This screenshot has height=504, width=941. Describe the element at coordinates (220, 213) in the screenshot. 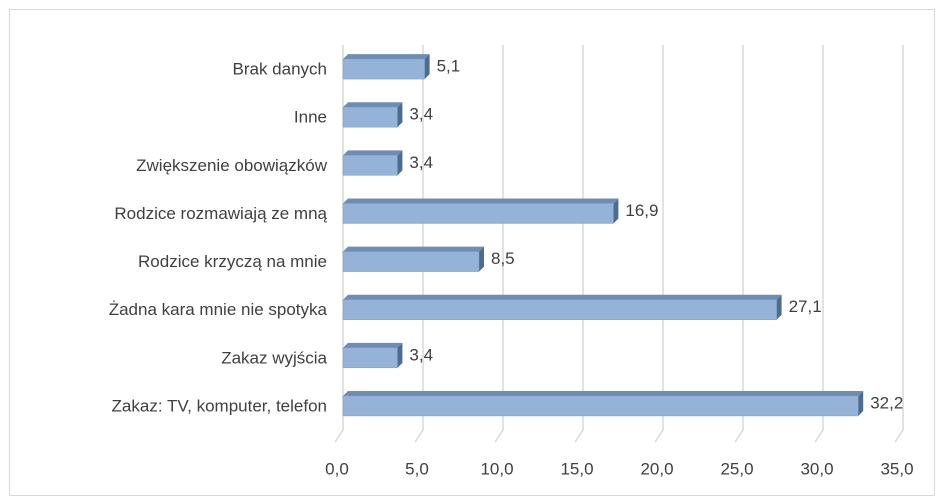

I see `y-tick-label: Rodzice rozmawiają ze mną` at that location.